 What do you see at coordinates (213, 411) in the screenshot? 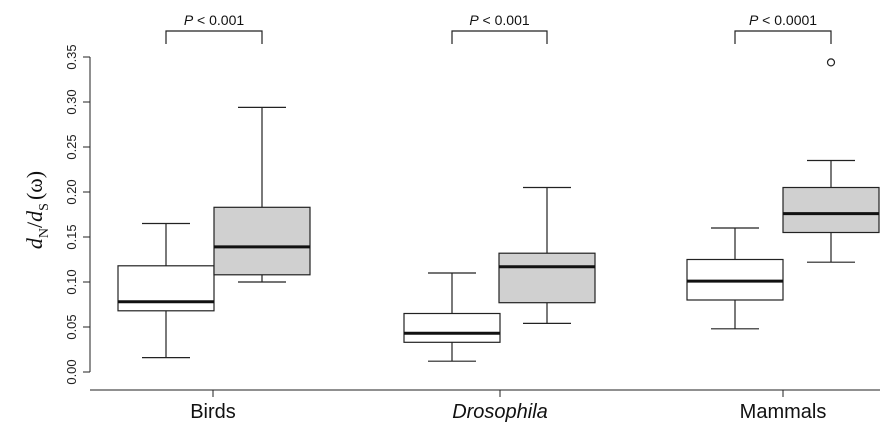
I see `x-tick-label: Birds` at bounding box center [213, 411].